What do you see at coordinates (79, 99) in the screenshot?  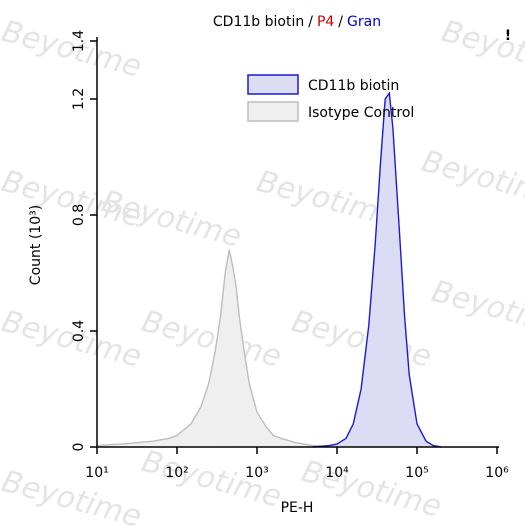 I see `y-tick-label: 1.2` at bounding box center [79, 99].